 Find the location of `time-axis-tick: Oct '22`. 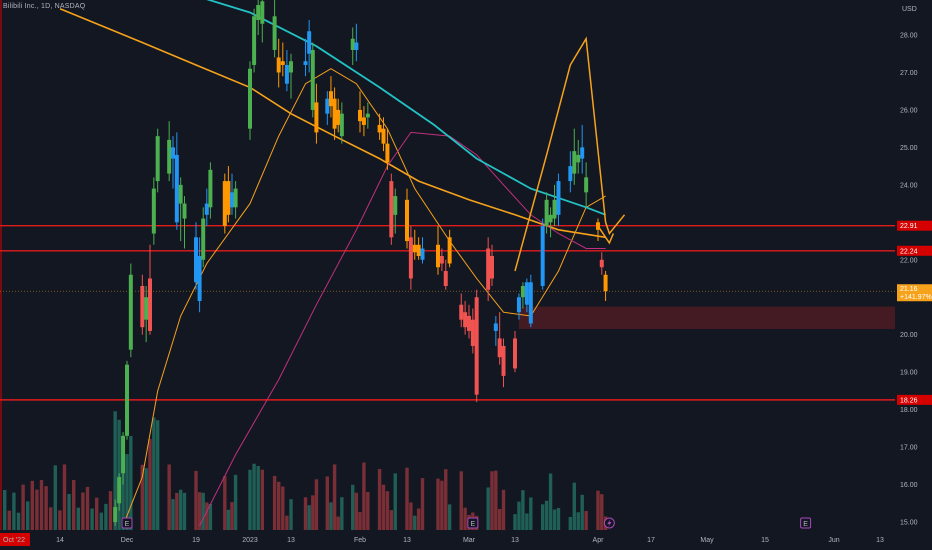

time-axis-tick: Oct '22 is located at coordinates (14, 540).